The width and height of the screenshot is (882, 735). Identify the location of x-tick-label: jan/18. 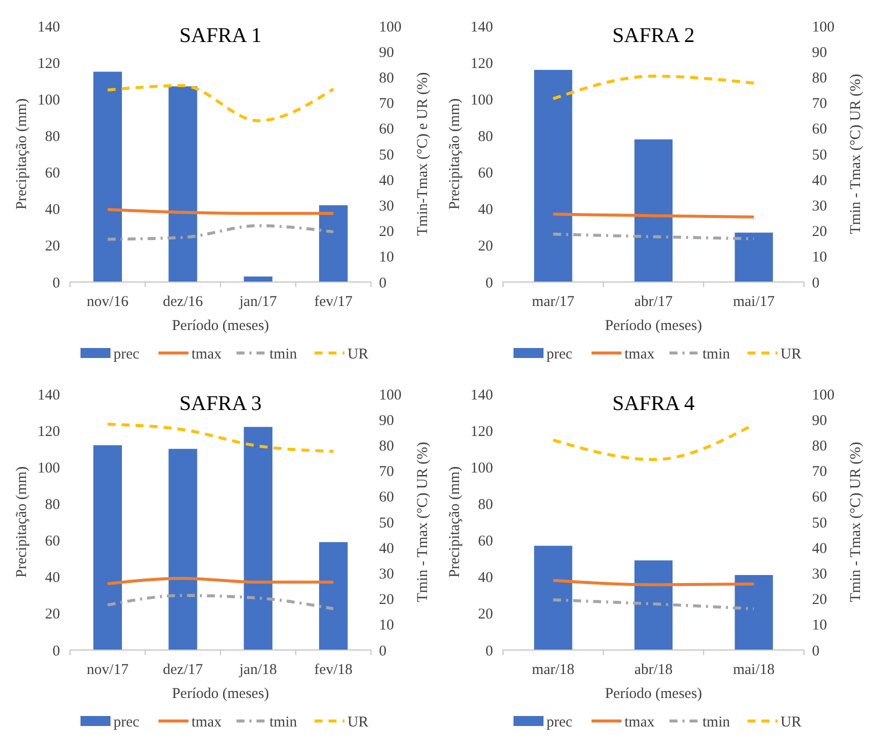
(257, 670).